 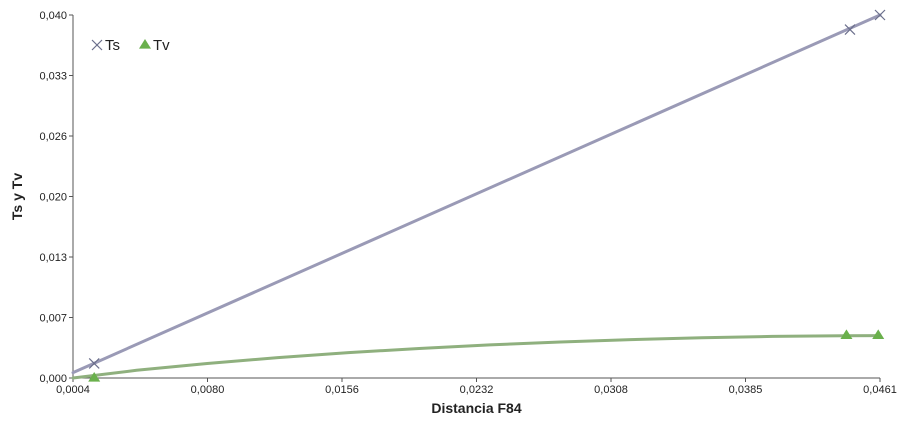 What do you see at coordinates (477, 390) in the screenshot?
I see `x-tick-label: 0,0232` at bounding box center [477, 390].